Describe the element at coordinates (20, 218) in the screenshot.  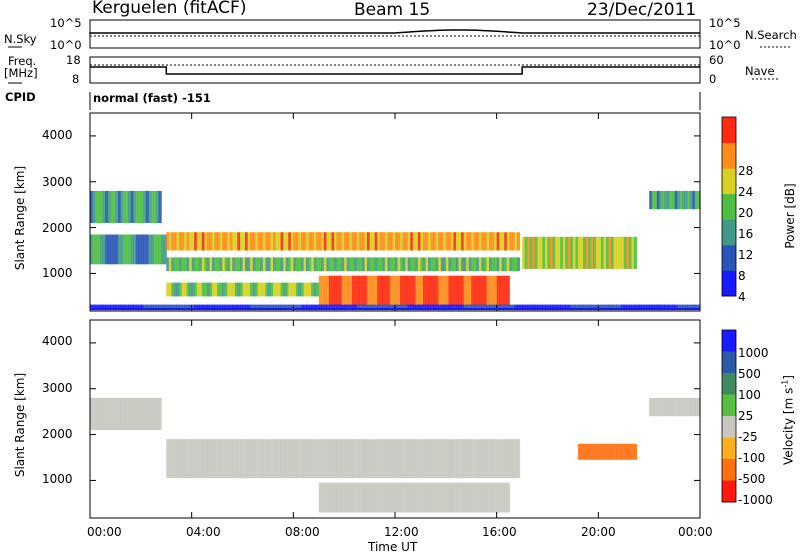
I see `power-ylabel: Slant Range [km]` at that location.